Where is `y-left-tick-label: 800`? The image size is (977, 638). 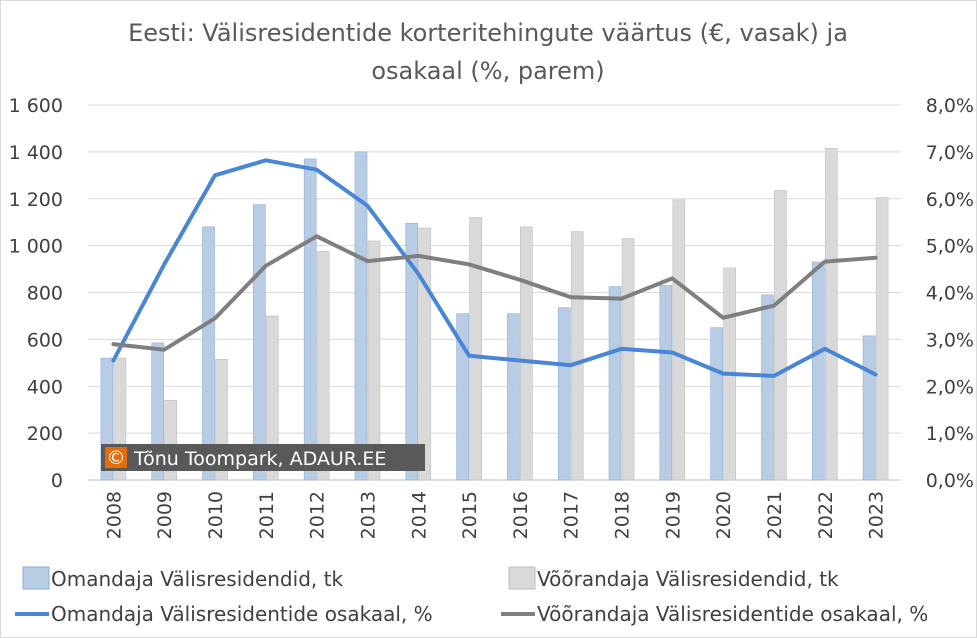 y-left-tick-label: 800 is located at coordinates (45, 294).